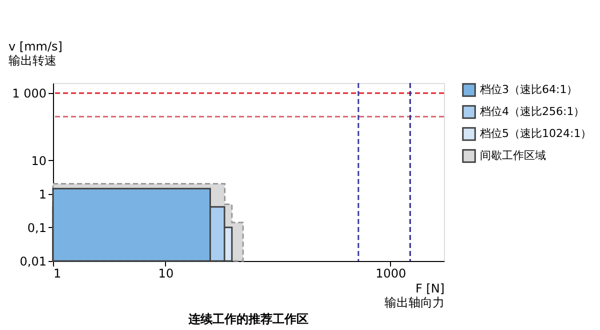 This screenshot has height=330, width=600. I want to click on y-tick-label: 0,1, so click(36, 227).